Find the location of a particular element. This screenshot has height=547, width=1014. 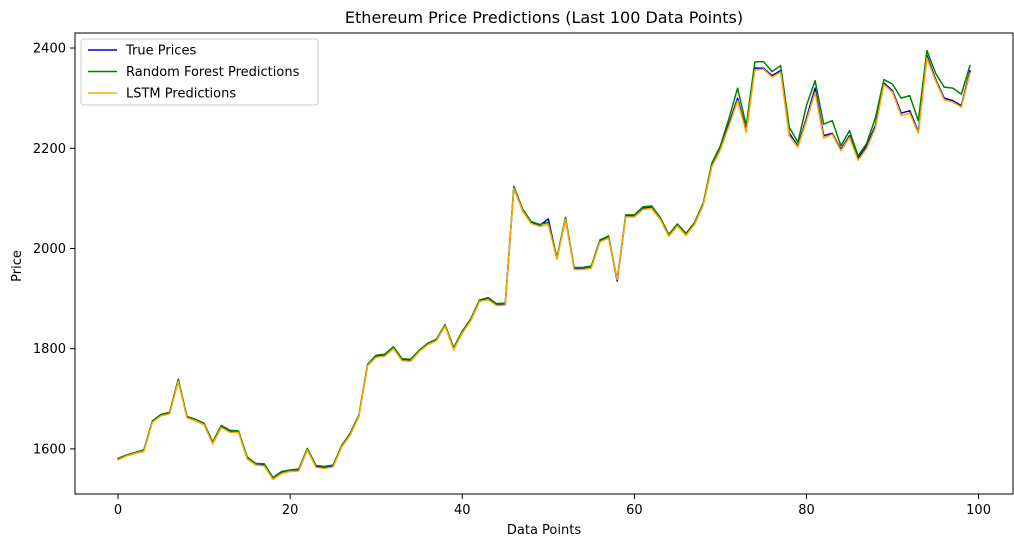

legend-label-1: True Prices is located at coordinates (160, 51).